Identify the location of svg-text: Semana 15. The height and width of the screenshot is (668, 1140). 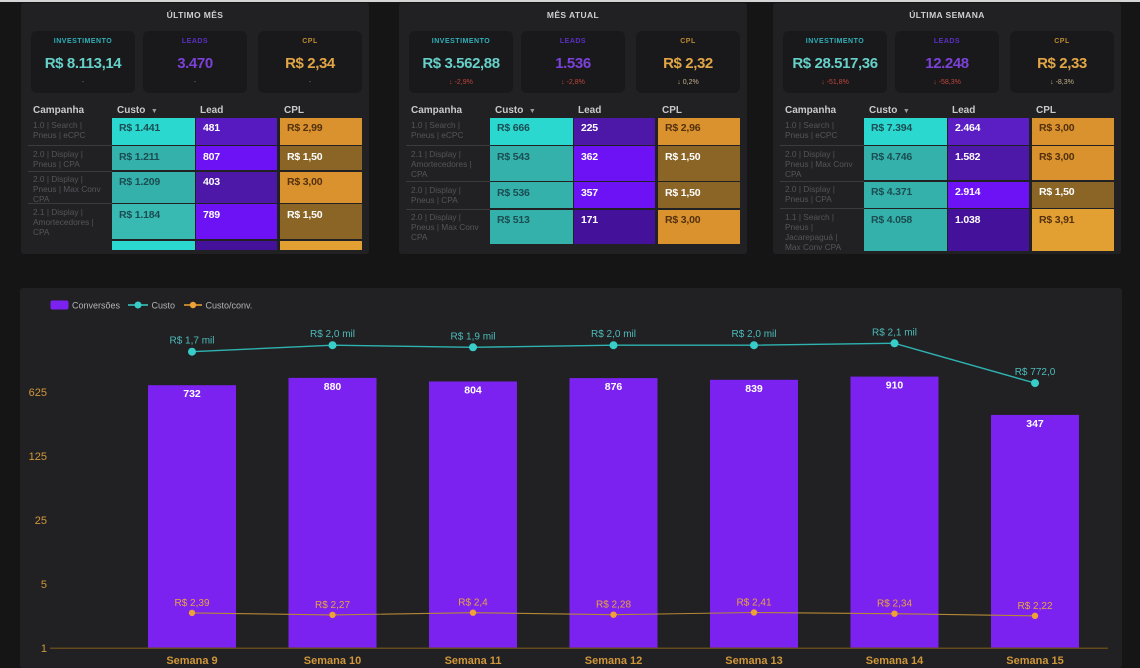
(1034, 661).